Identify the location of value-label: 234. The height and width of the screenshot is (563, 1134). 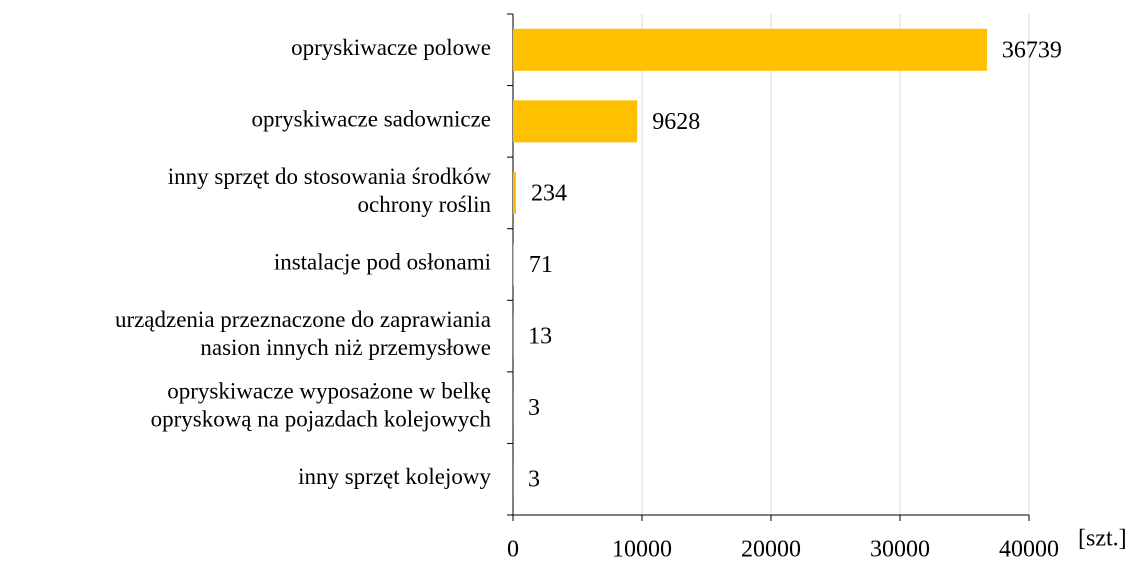
(549, 193).